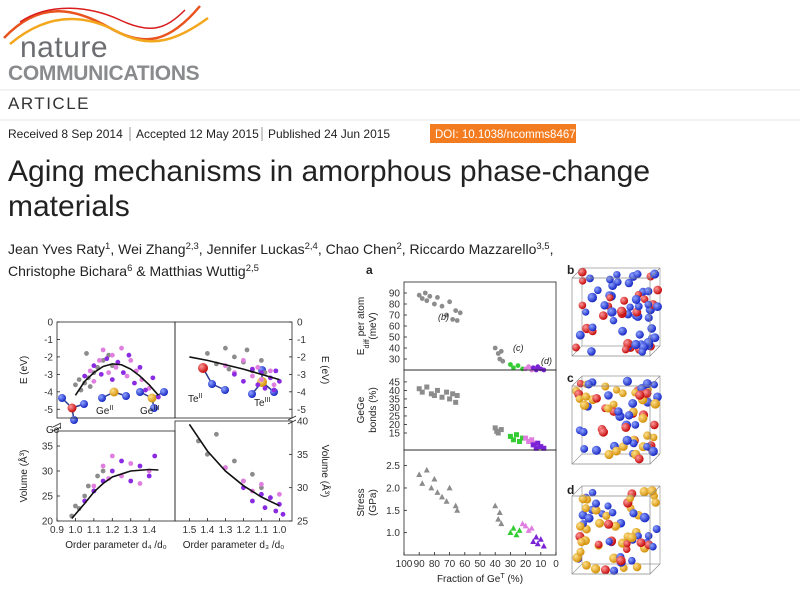 This screenshot has height=600, width=800. Describe the element at coordinates (473, 249) in the screenshot. I see `author-name: Riccardo Mazzarello` at that location.